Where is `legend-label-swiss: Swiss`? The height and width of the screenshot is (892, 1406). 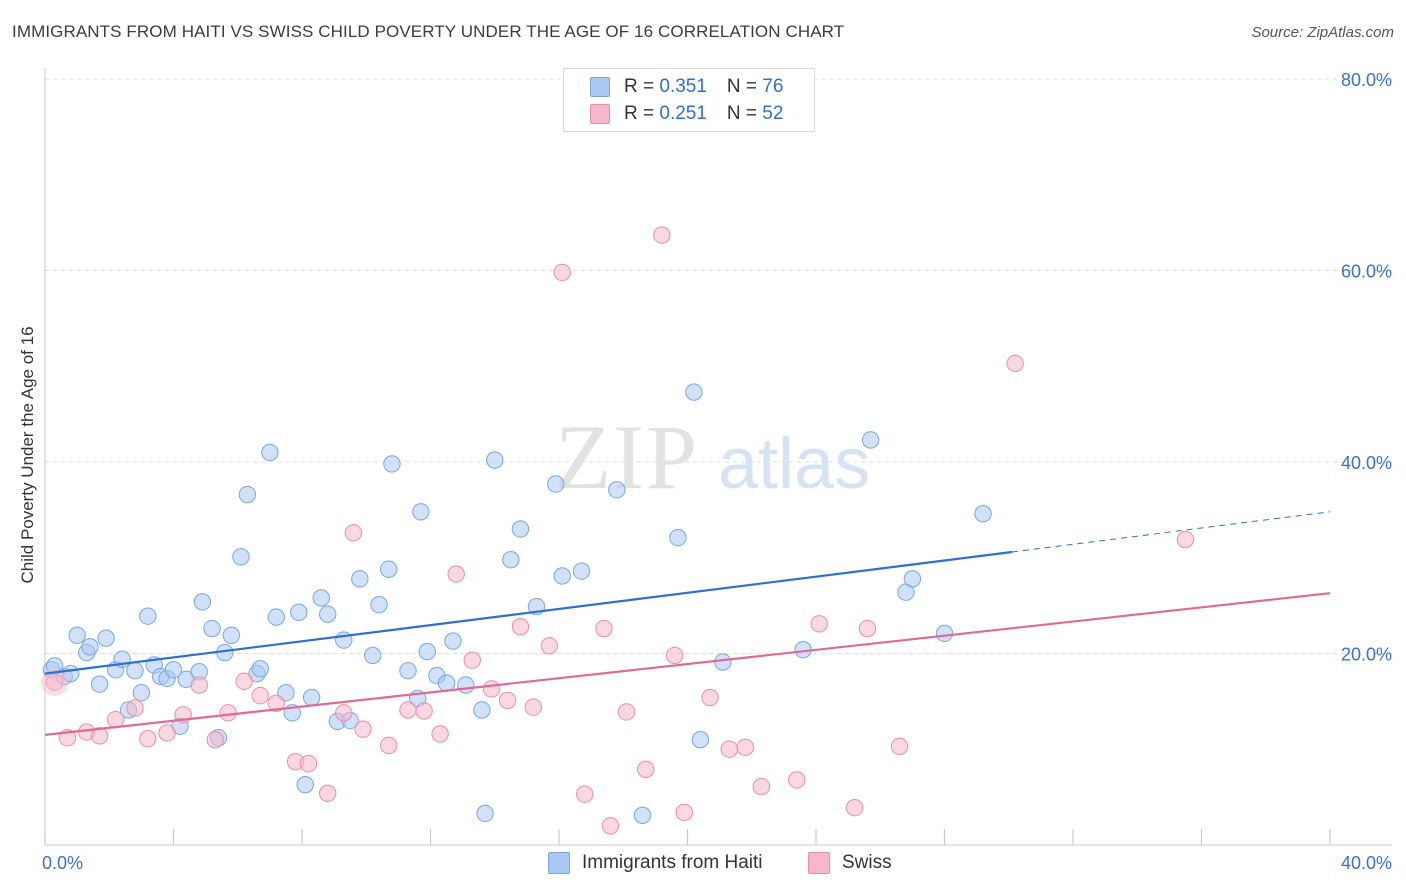 legend-label-swiss: Swiss is located at coordinates (867, 862).